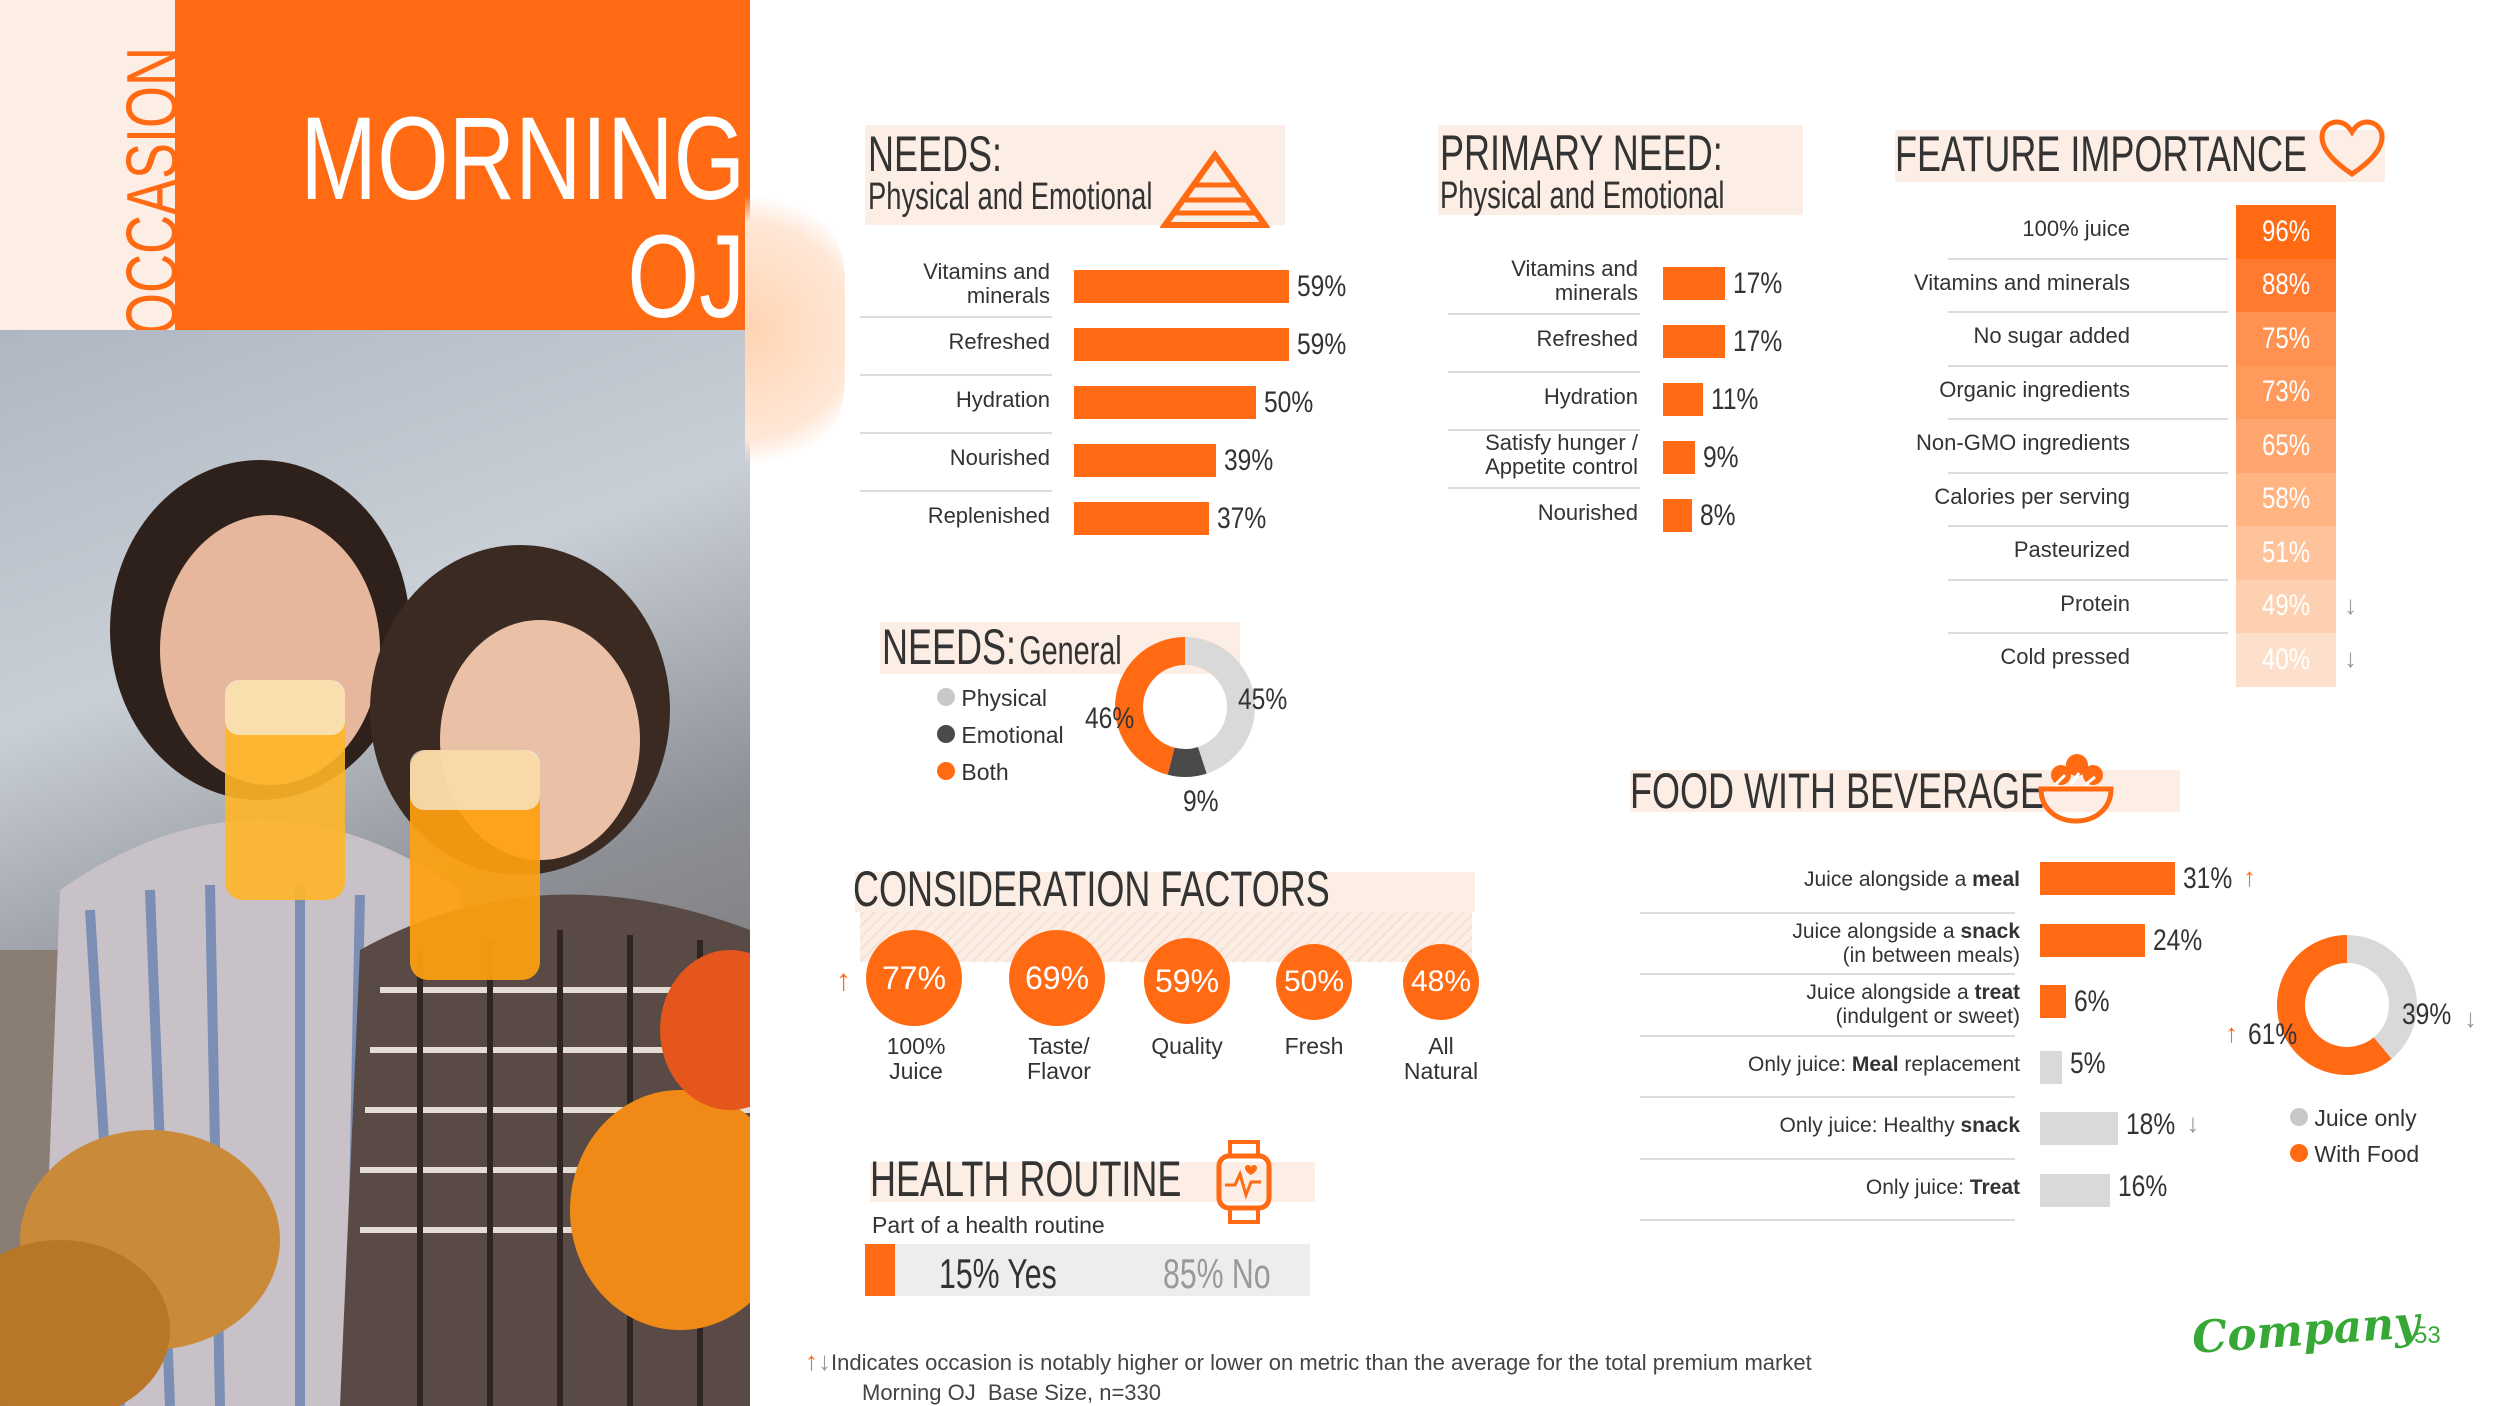  I want to click on health-routine-title: HEALTH ROUTINE, so click(1026, 1179).